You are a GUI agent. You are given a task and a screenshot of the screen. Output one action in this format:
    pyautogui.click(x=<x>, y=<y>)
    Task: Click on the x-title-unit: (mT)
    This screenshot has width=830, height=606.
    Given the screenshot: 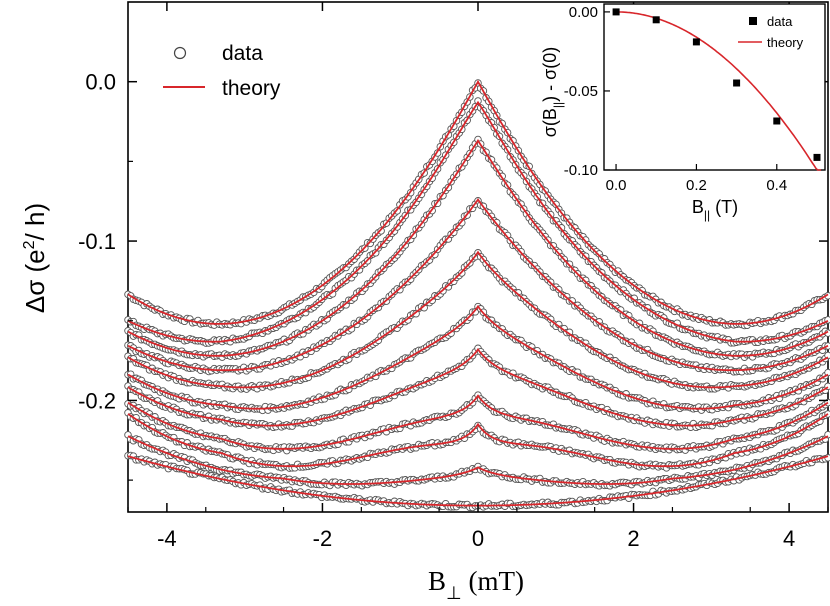 What is the action you would take?
    pyautogui.click(x=493, y=581)
    